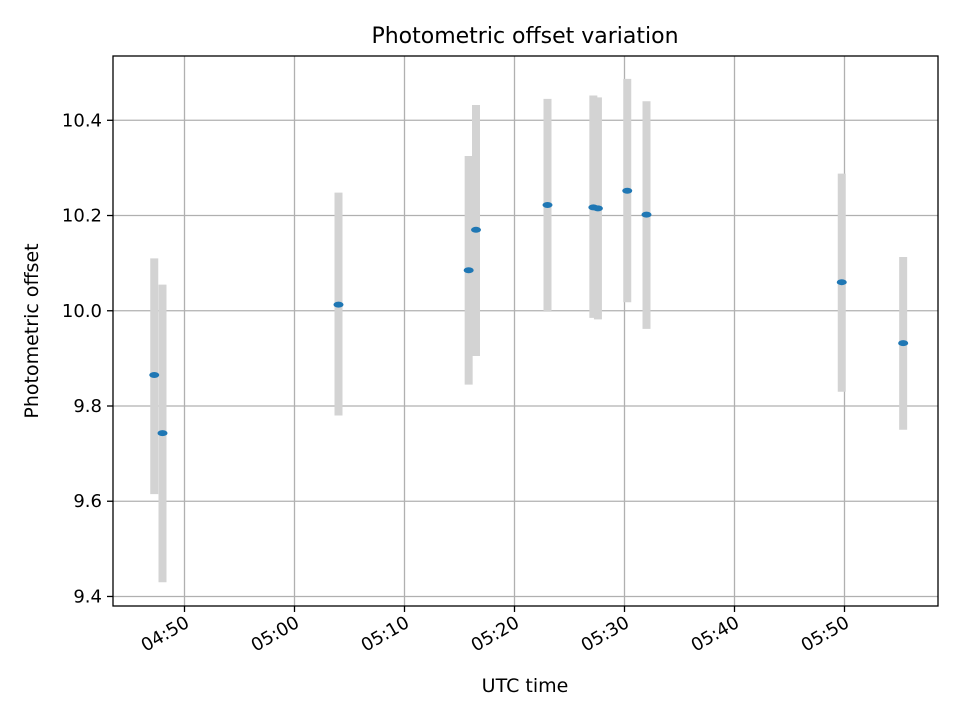 The image size is (960, 720). I want to click on y-tick-label: 9.6, so click(87, 501).